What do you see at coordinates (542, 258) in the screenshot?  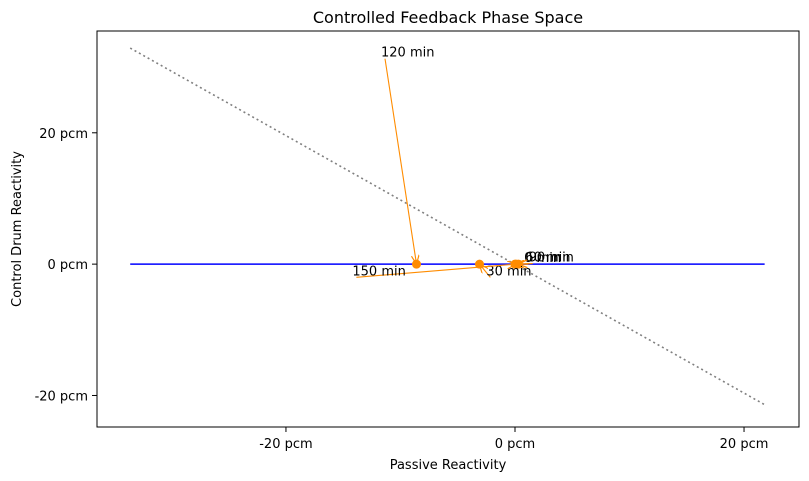 I see `annotation-label-0: 0 min` at bounding box center [542, 258].